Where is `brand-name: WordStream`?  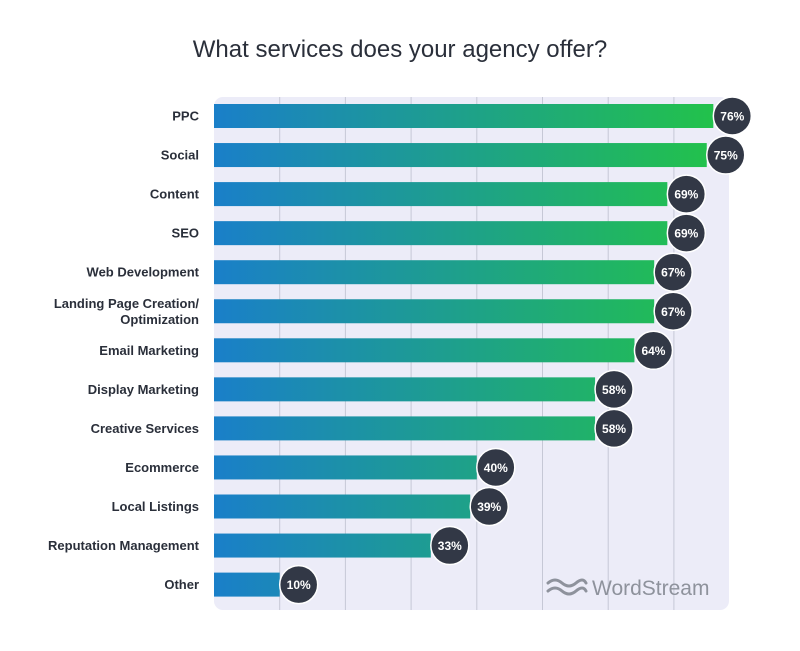 brand-name: WordStream is located at coordinates (650, 588).